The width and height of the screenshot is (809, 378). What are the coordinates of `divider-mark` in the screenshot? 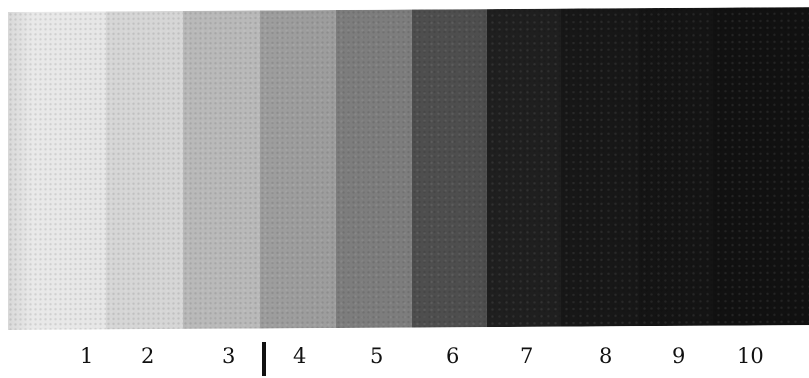 It's located at (264, 359).